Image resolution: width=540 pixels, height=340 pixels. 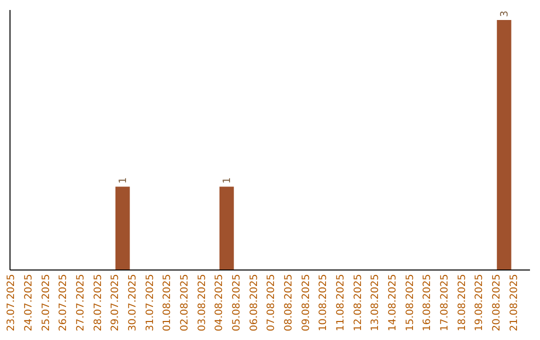 What do you see at coordinates (393, 303) in the screenshot?
I see `x-tick-label: 14.08.2025` at bounding box center [393, 303].